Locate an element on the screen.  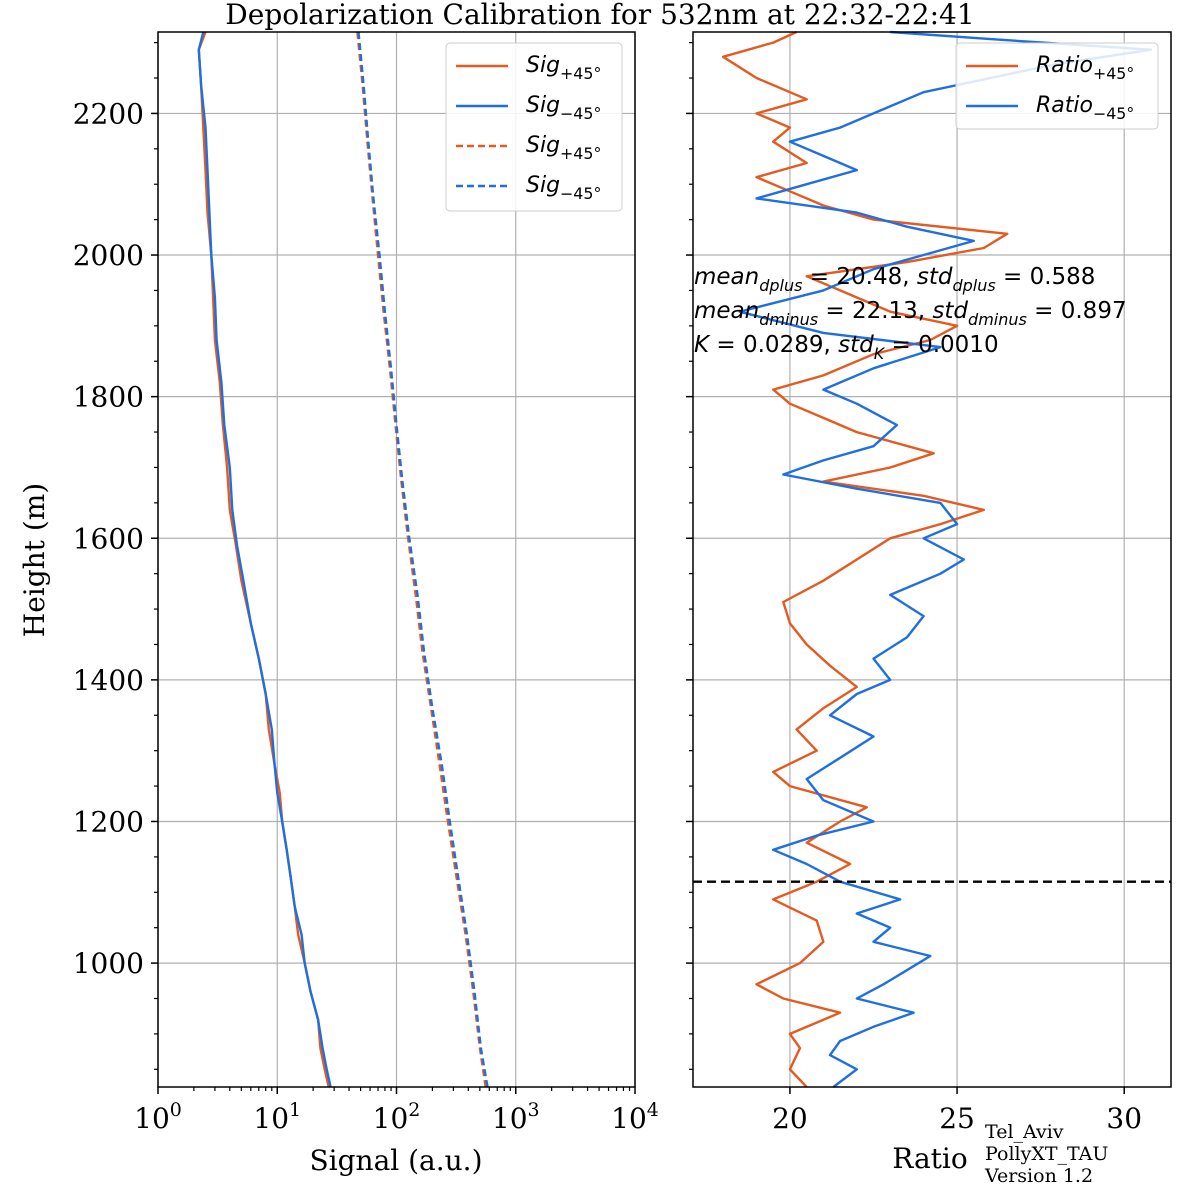
y-tick-label: 2000 is located at coordinates (108, 255).